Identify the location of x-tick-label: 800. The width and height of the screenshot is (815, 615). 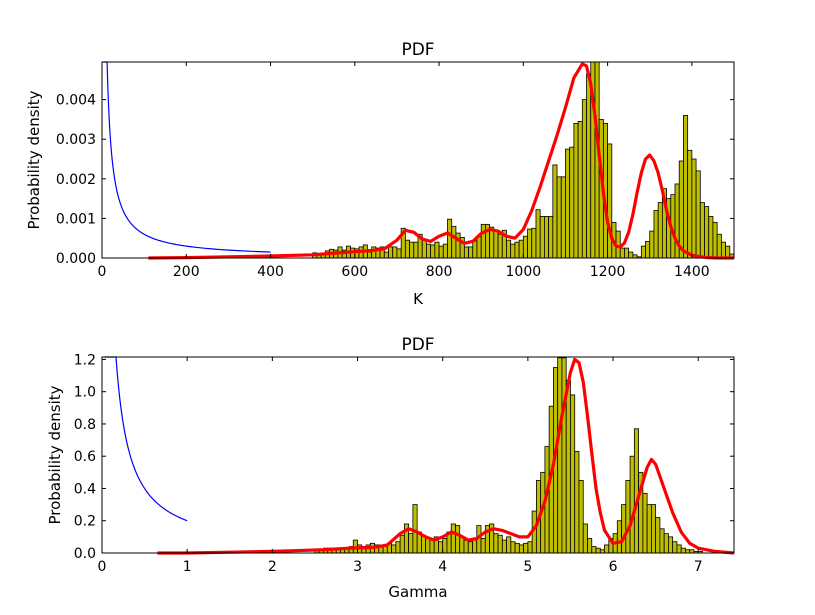
(439, 272).